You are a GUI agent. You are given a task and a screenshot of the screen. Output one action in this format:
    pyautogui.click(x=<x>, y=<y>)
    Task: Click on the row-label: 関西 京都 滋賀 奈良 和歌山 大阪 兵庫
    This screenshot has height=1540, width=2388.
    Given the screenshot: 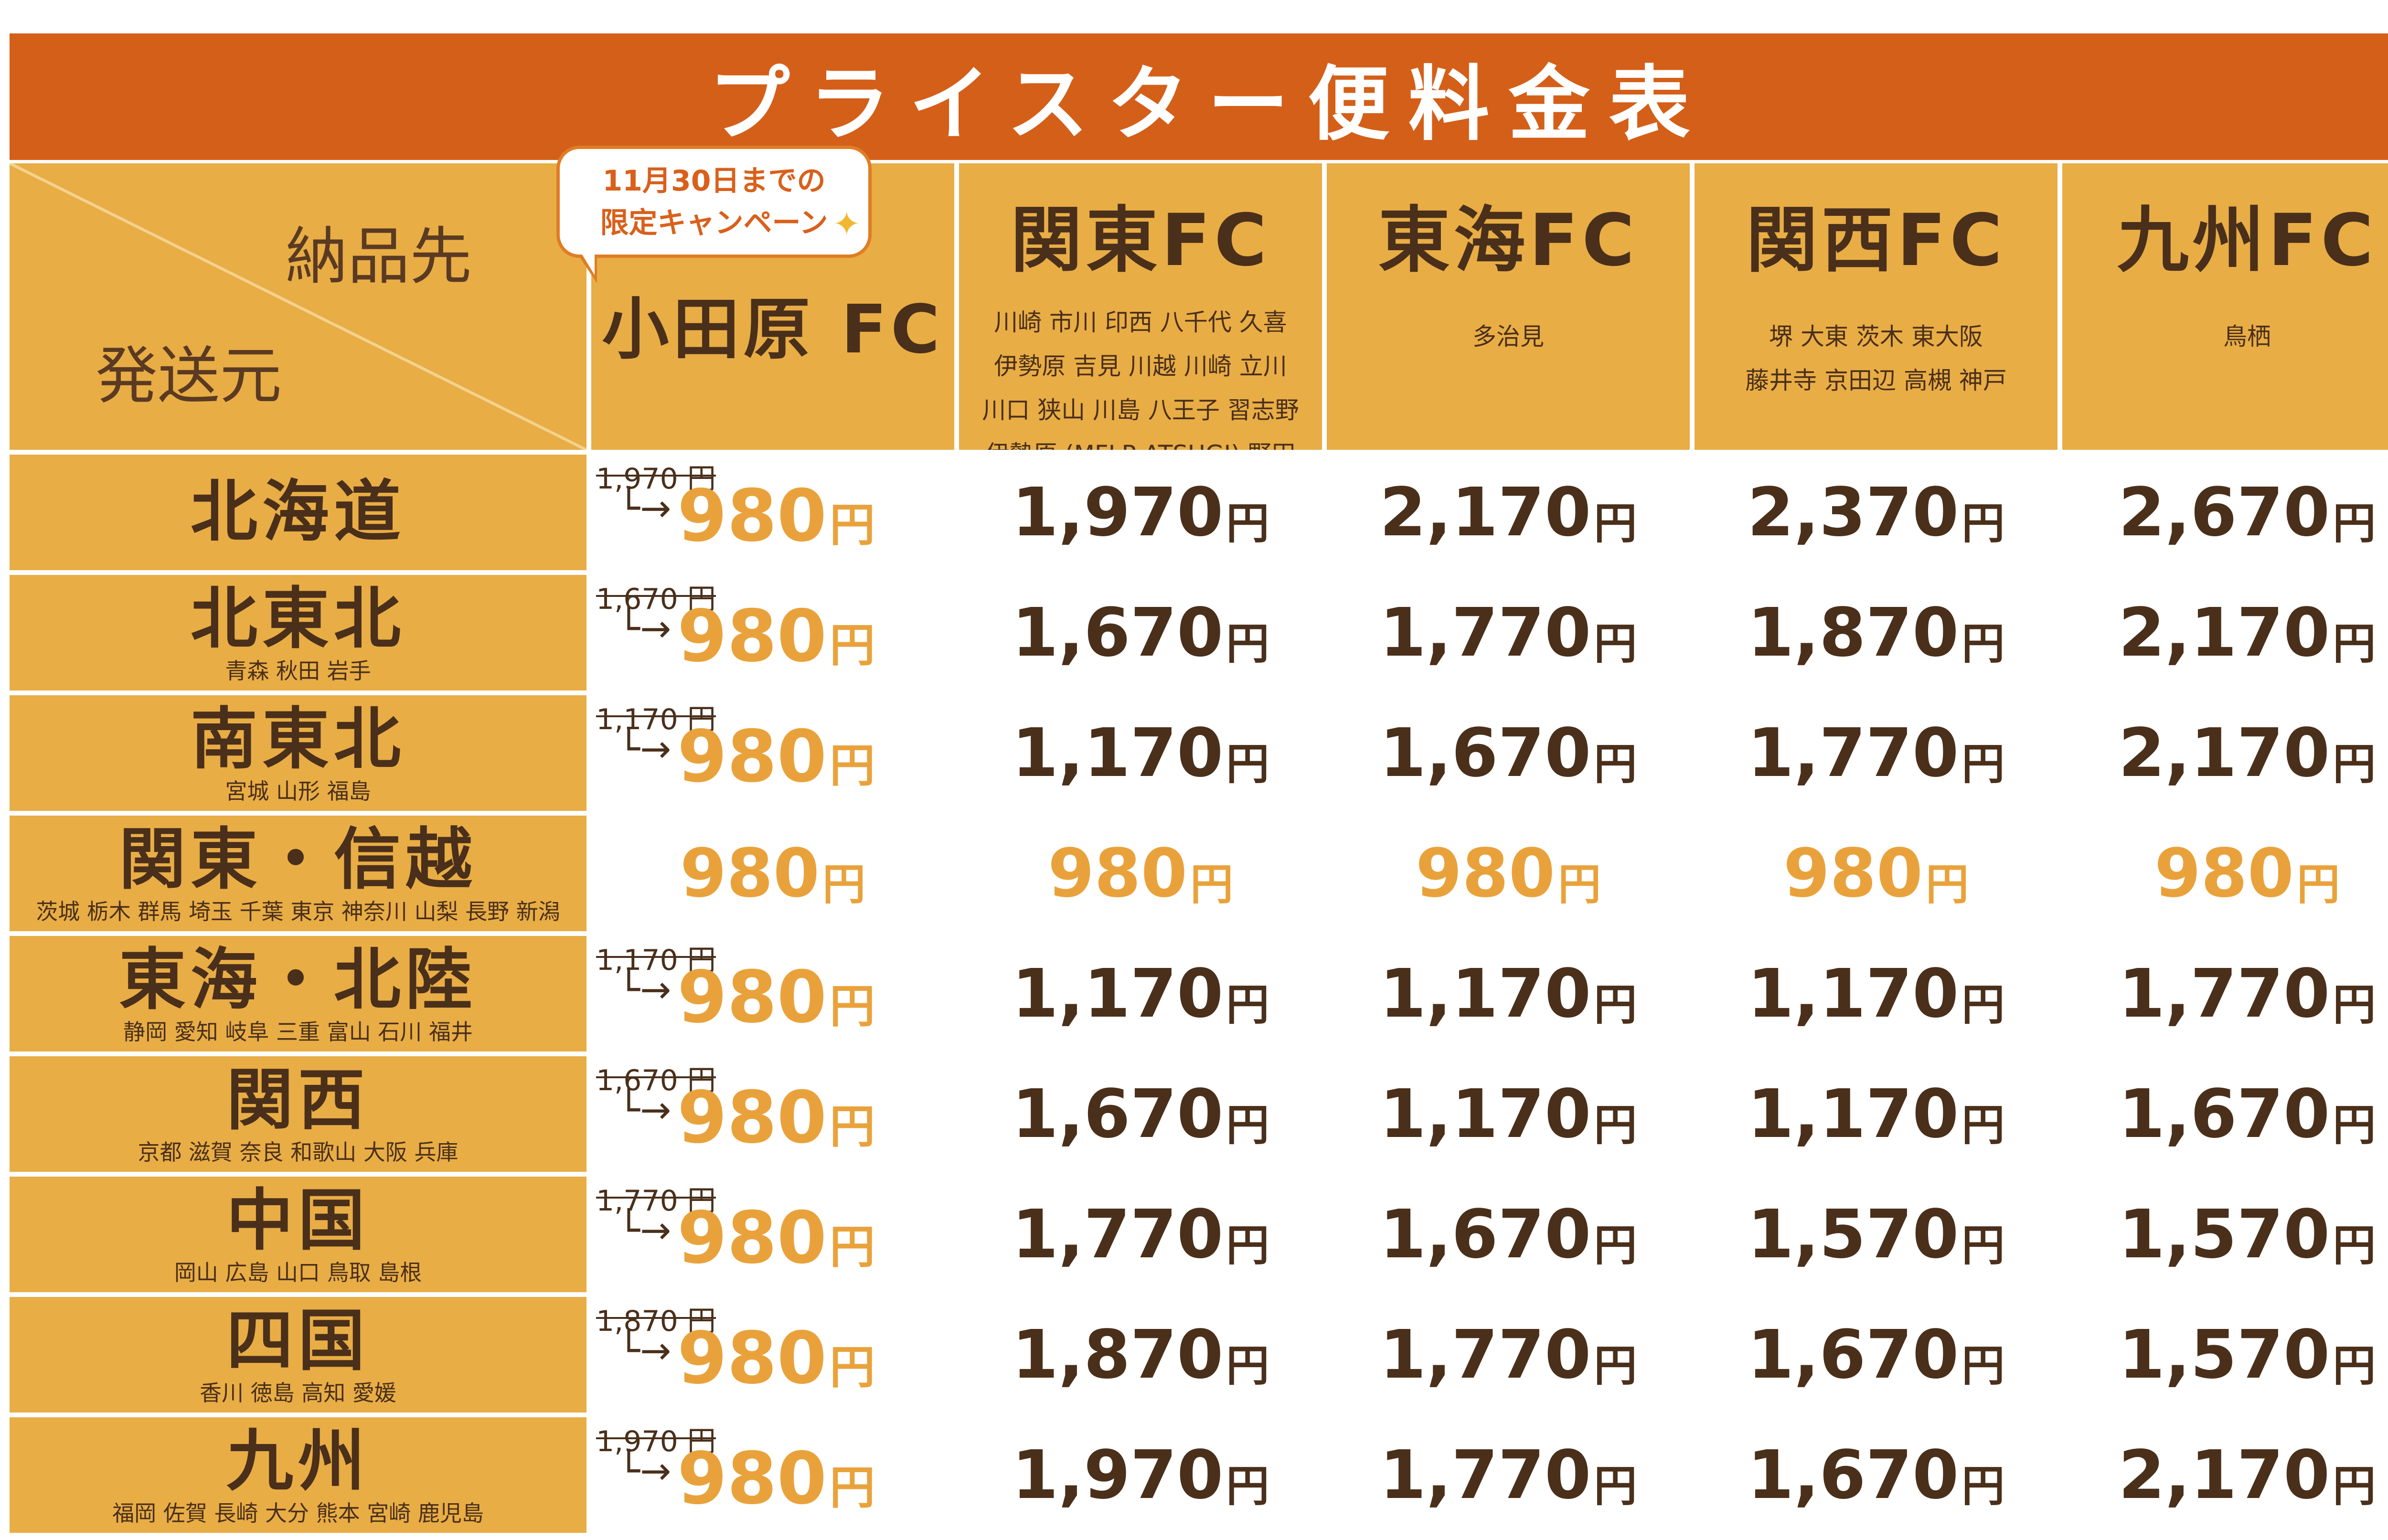 What is the action you would take?
    pyautogui.click(x=298, y=1114)
    